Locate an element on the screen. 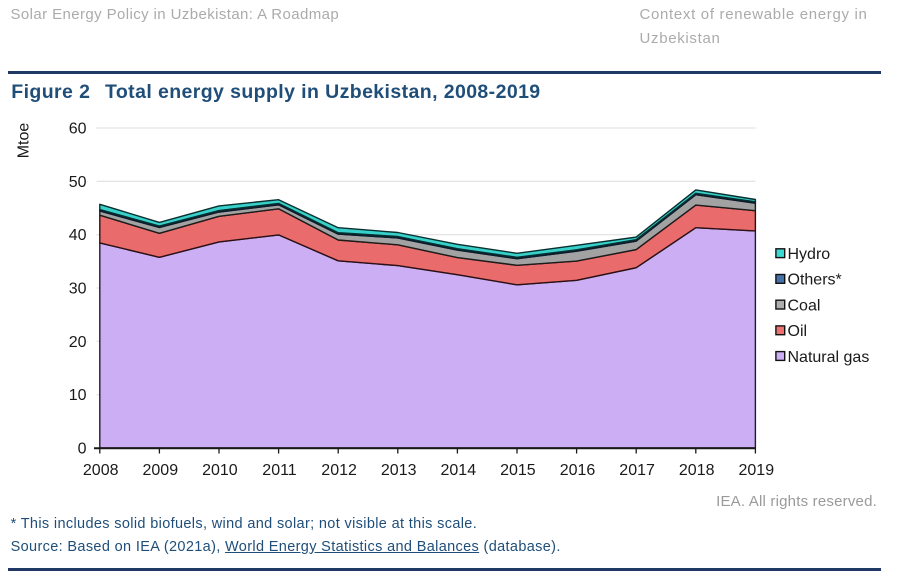 This screenshot has height=581, width=904. svg-text: 2019 is located at coordinates (757, 470).